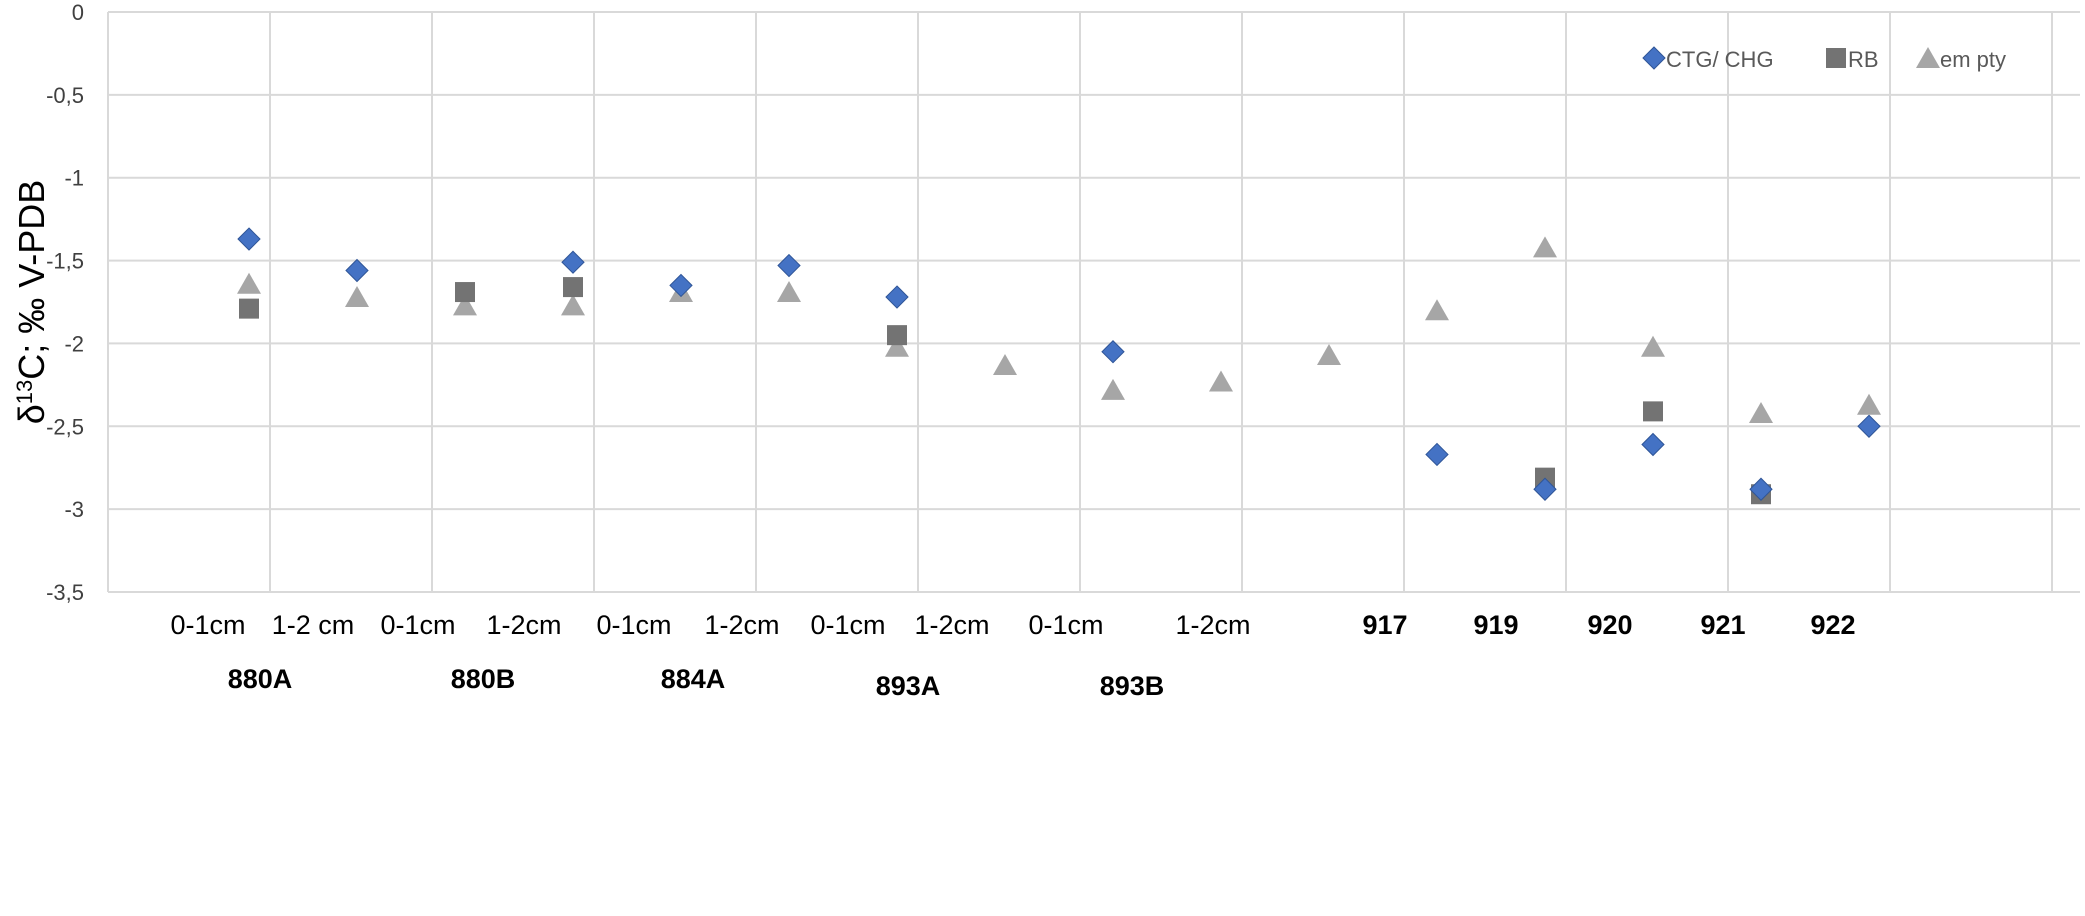  I want to click on x-group-label: 893B, so click(1132, 686).